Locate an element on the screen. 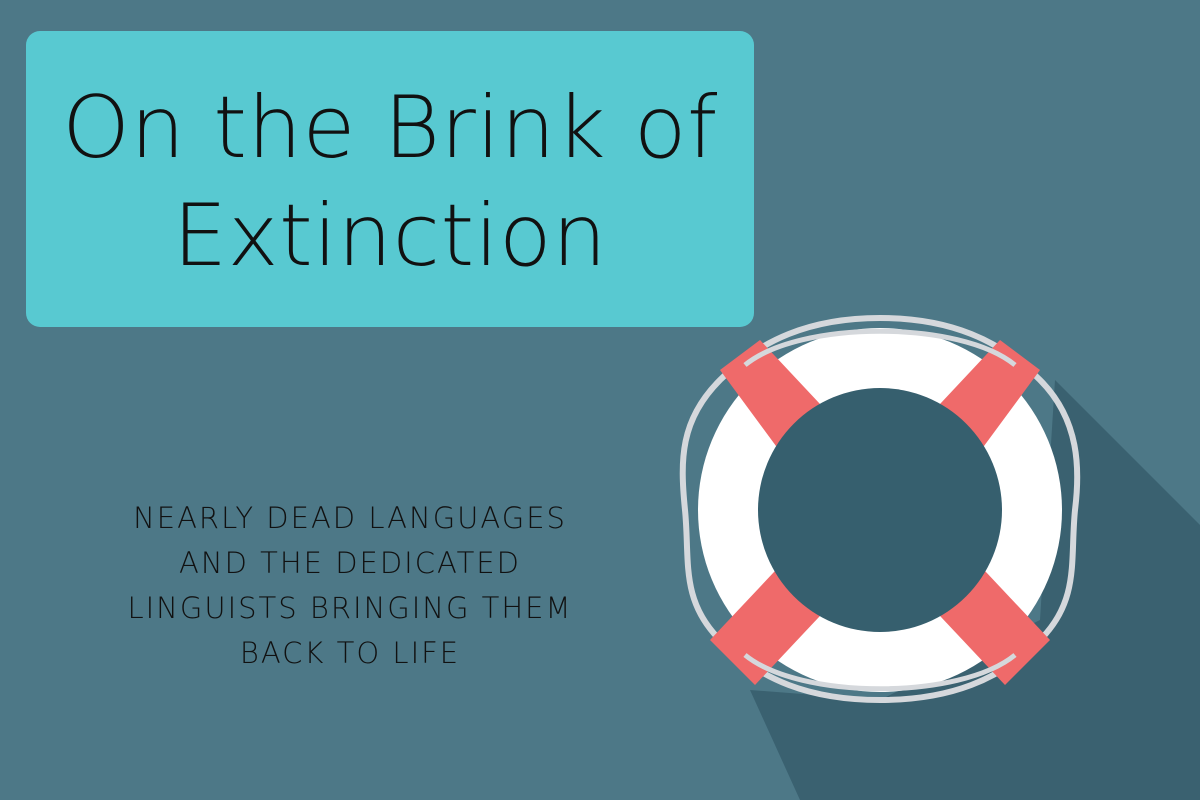 Image resolution: width=1200 pixels, height=800 pixels. lifebuoy-rope-inner is located at coordinates (880, 510).